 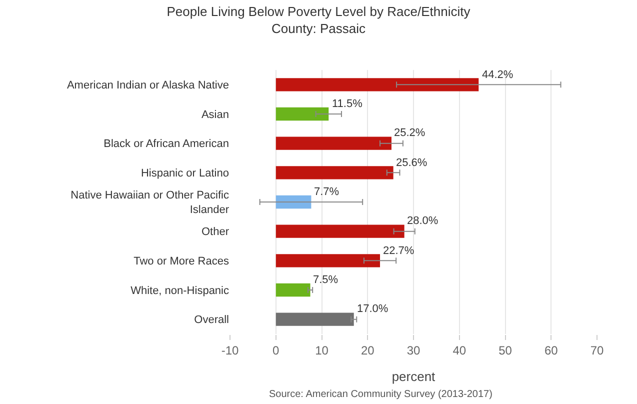 I want to click on y-tick-label: Native Hawaiian or Other Pacific Islander, so click(x=150, y=203).